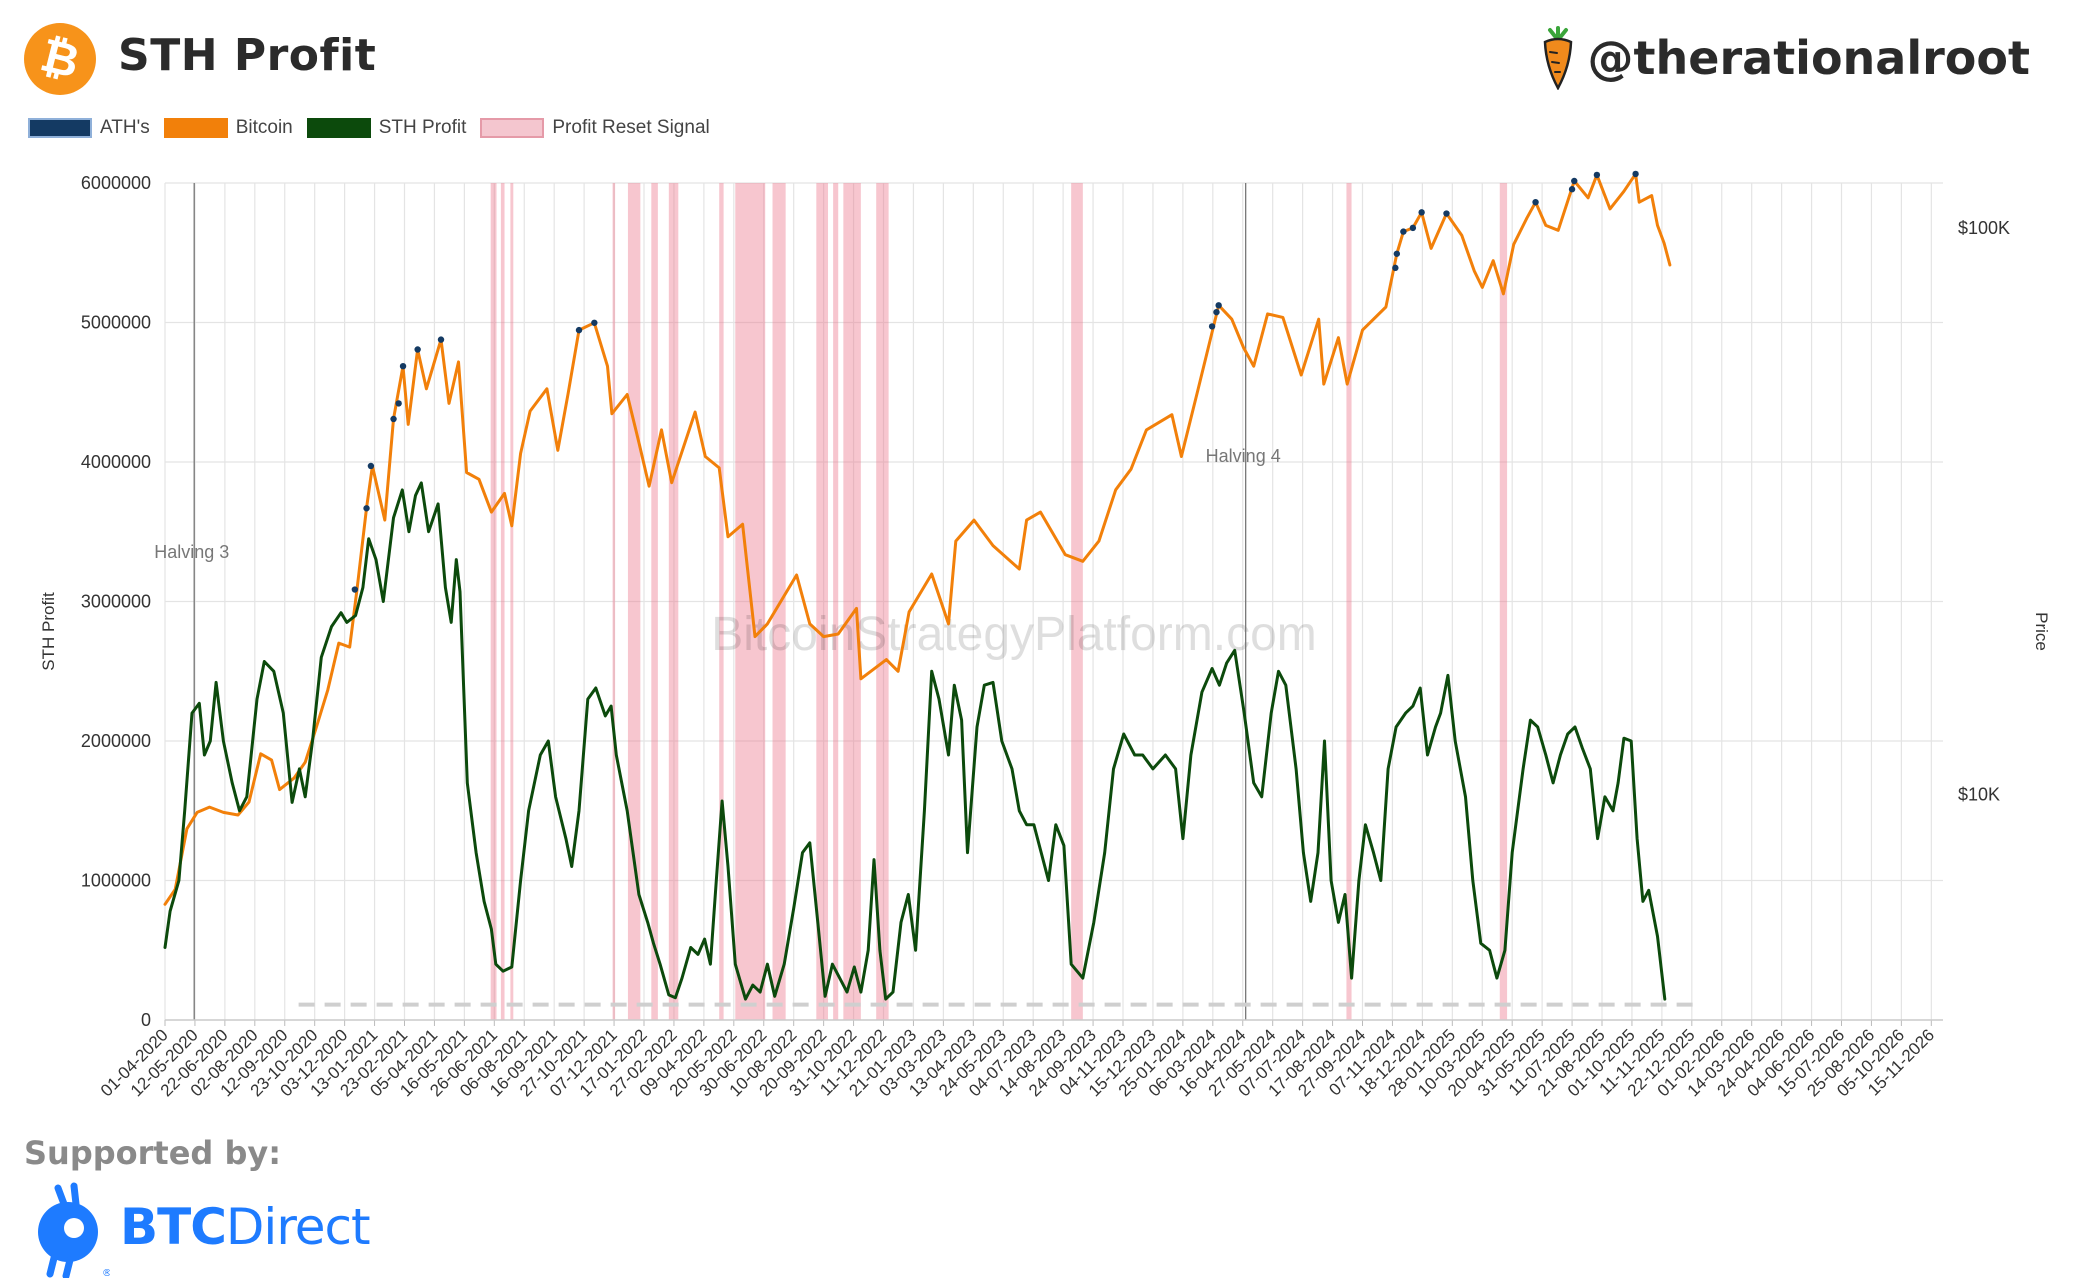  Describe the element at coordinates (512, 128) in the screenshot. I see `legend-swatch-profit-reset` at that location.